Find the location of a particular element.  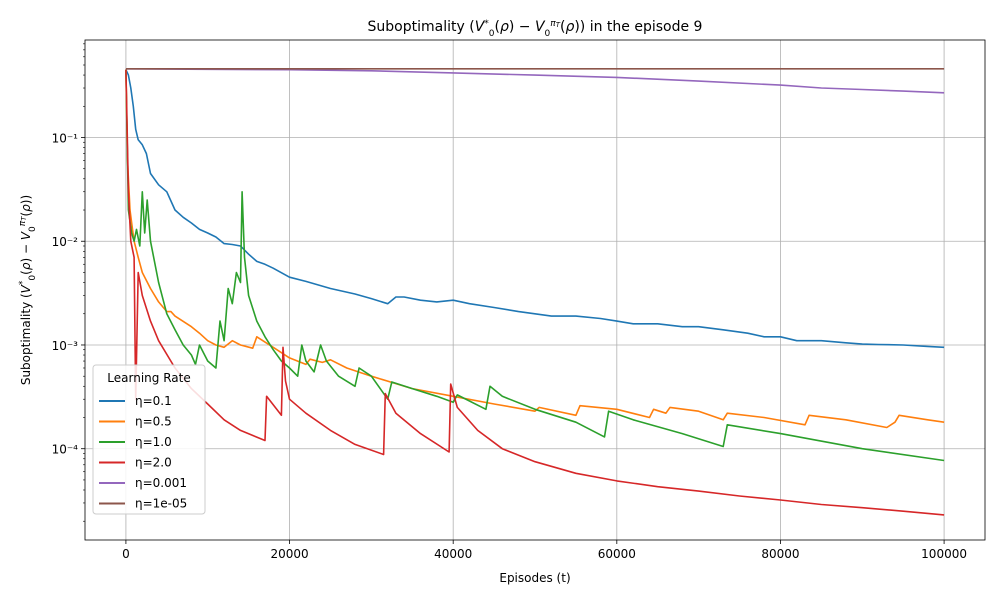

y-tick-label: 10⁻² is located at coordinates (65, 242).